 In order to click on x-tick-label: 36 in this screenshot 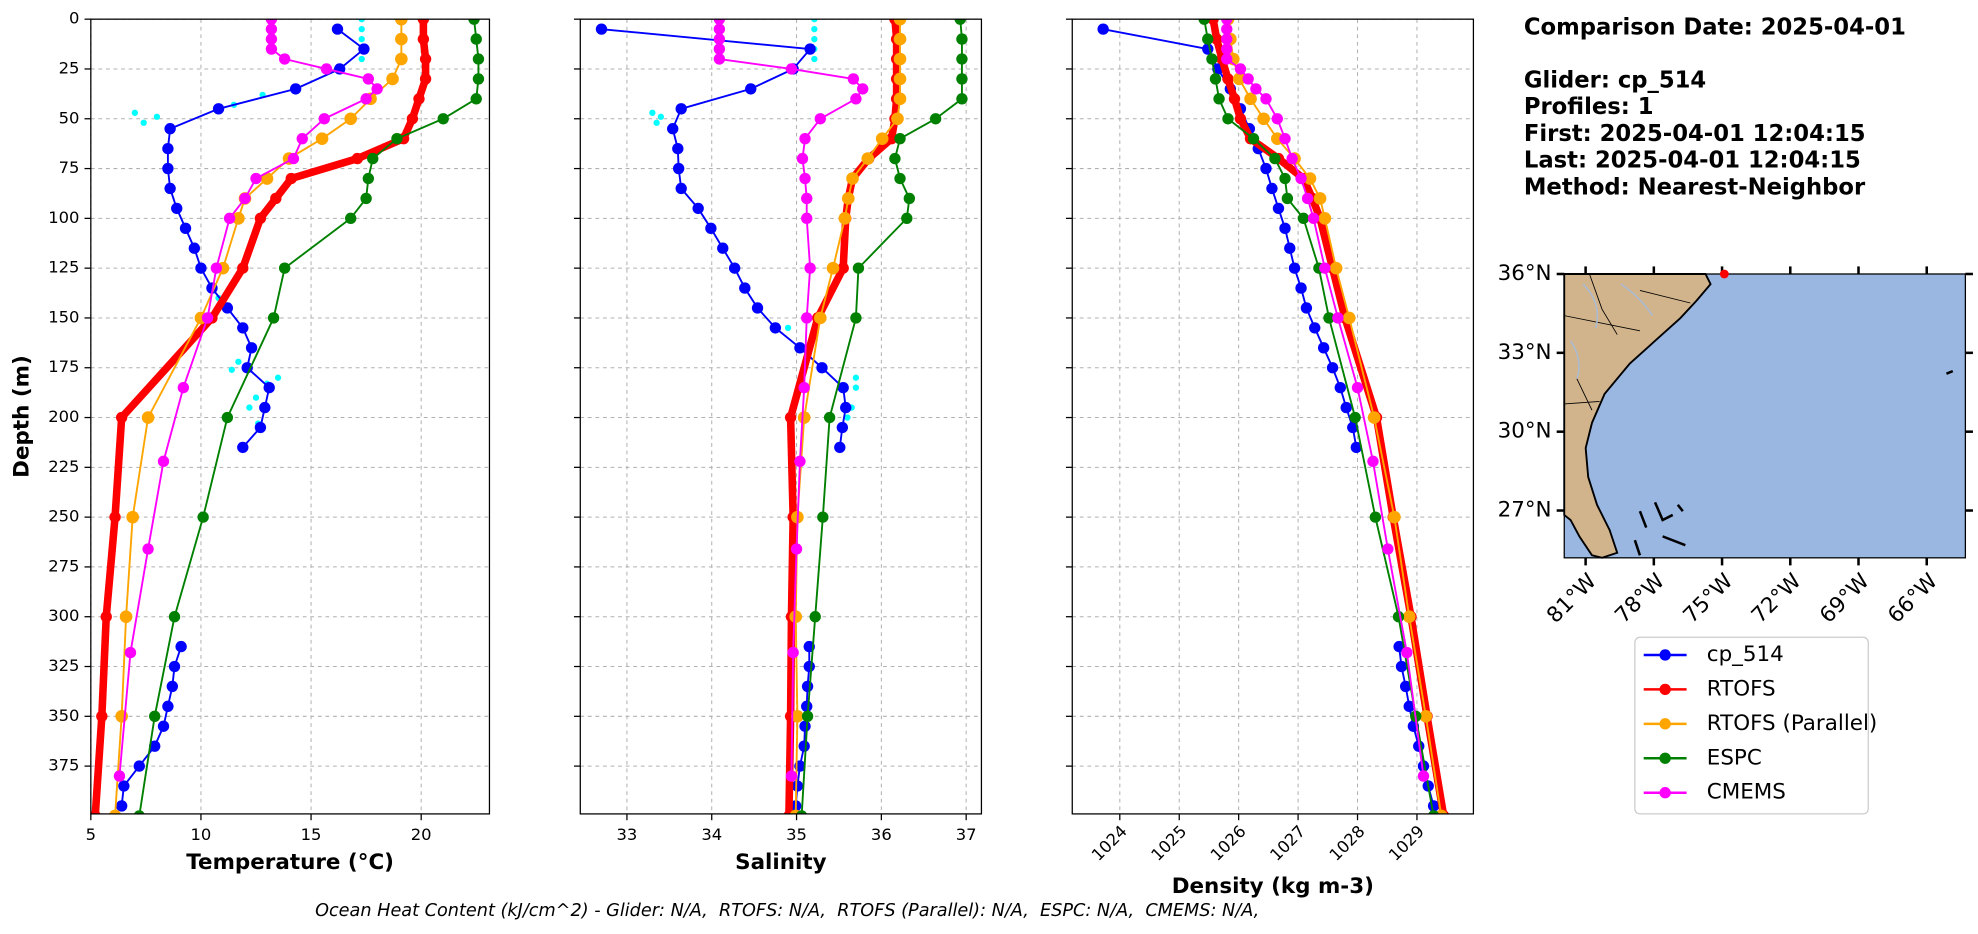, I will do `click(881, 834)`.